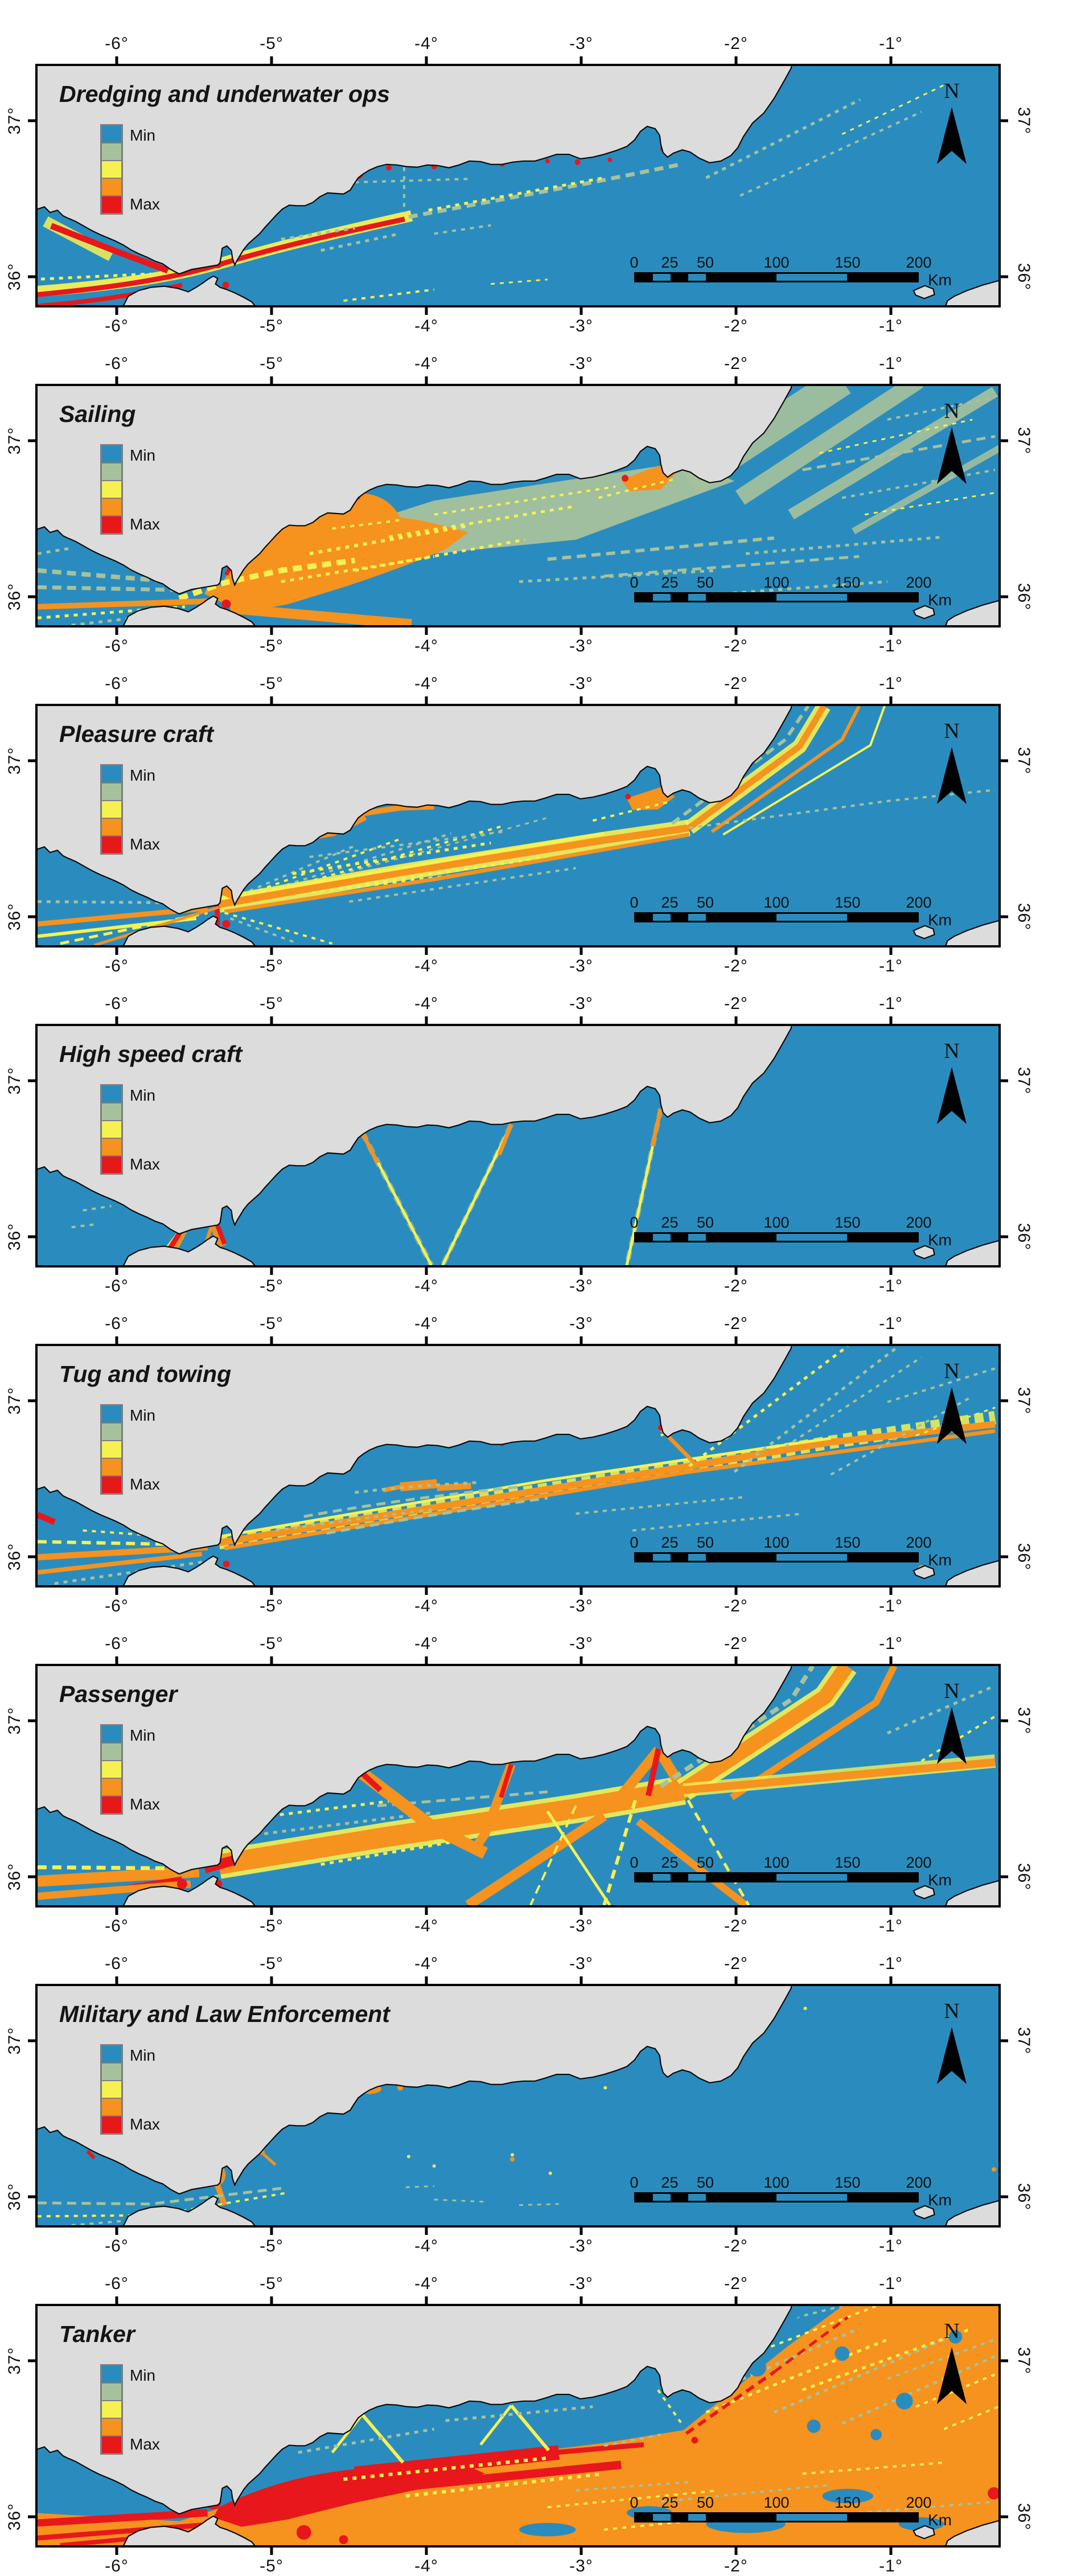 This screenshot has width=1081, height=2576. What do you see at coordinates (1041, 1466) in the screenshot?
I see `latitude-axis-right: 37° 36°` at bounding box center [1041, 1466].